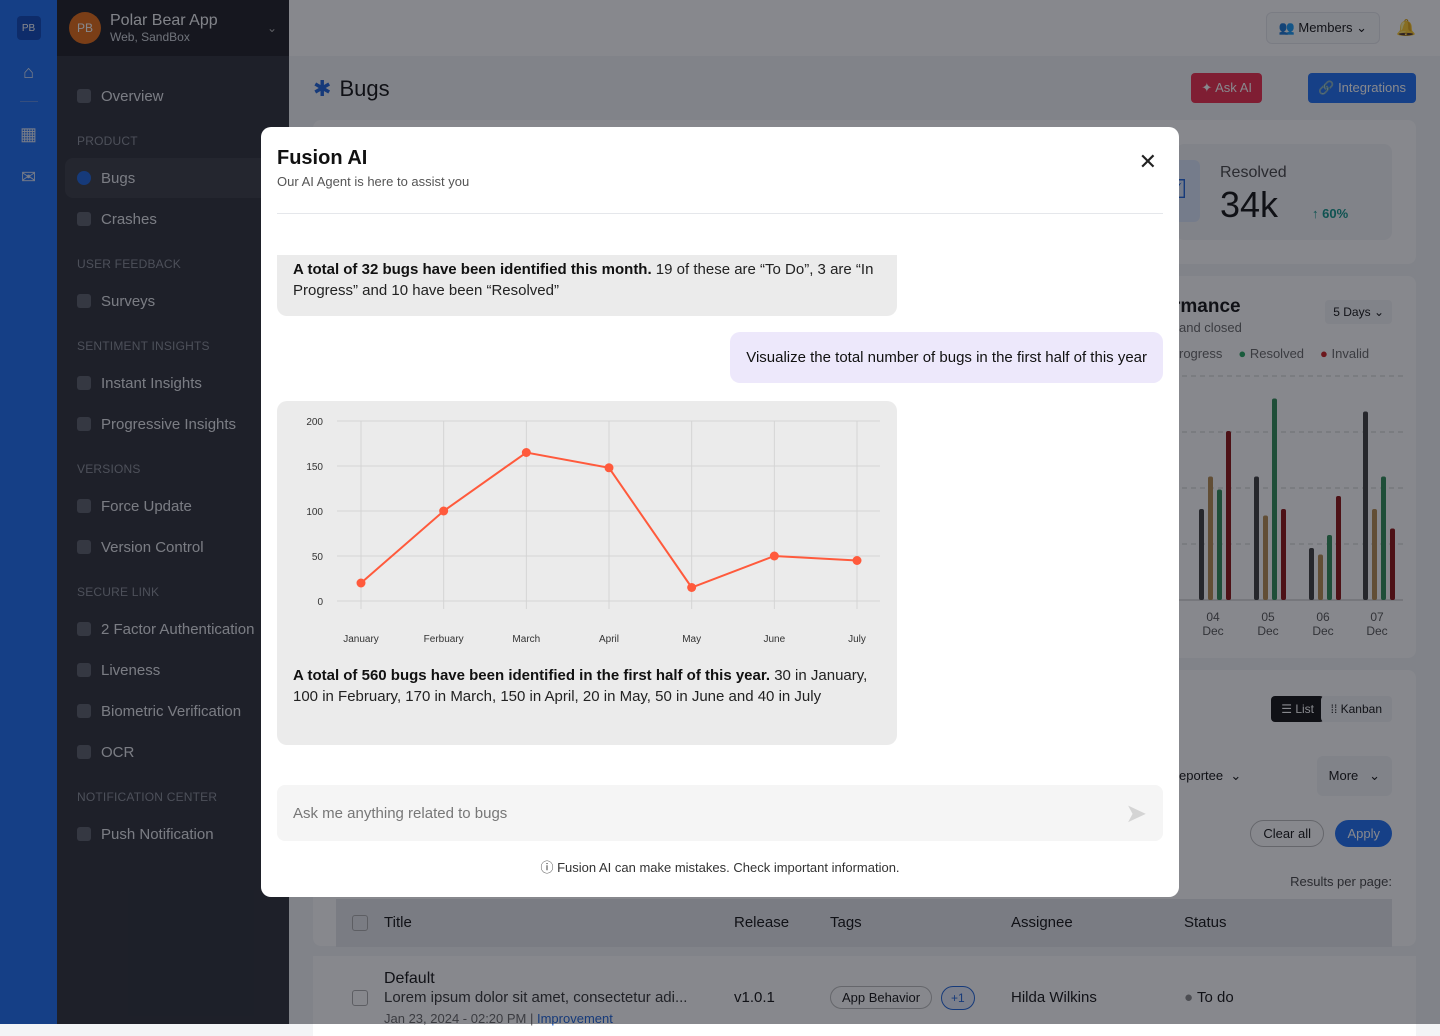  I want to click on x-tick-label: April, so click(609, 639).